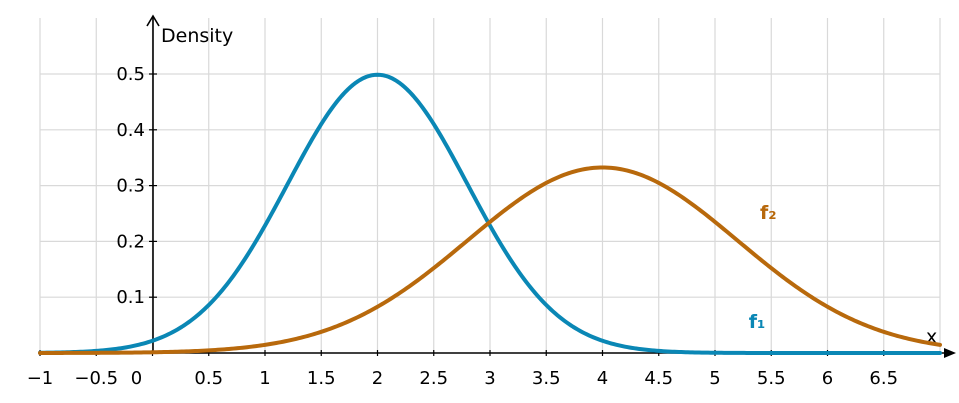 This screenshot has width=959, height=403. What do you see at coordinates (768, 213) in the screenshot?
I see `series-label-2: f₂` at bounding box center [768, 213].